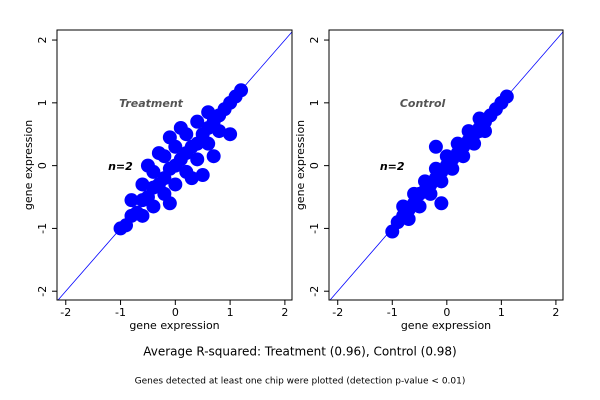  What do you see at coordinates (151, 103) in the screenshot?
I see `annotation: Treatment` at bounding box center [151, 103].